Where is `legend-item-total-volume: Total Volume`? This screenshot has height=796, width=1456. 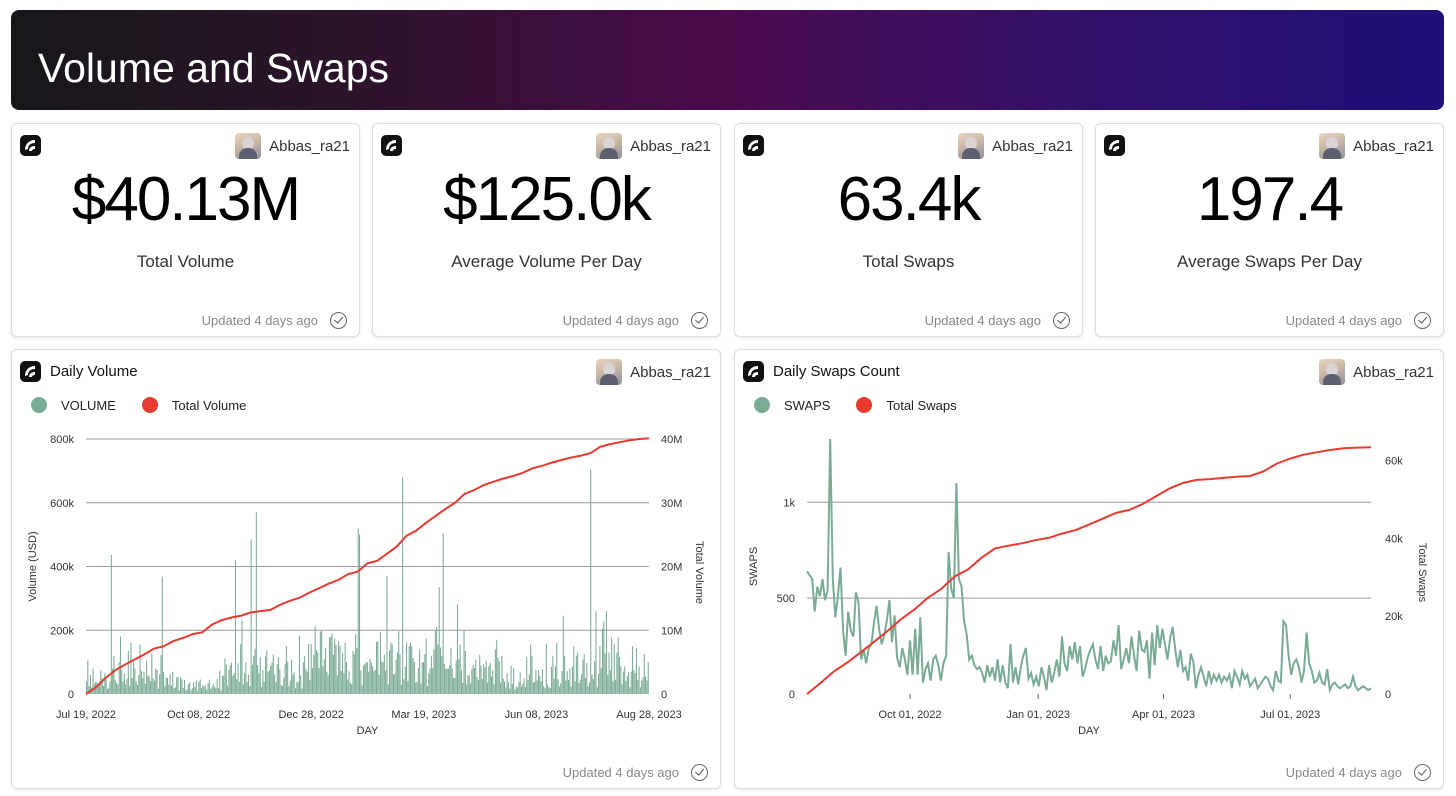 legend-item-total-volume: Total Volume is located at coordinates (193, 405).